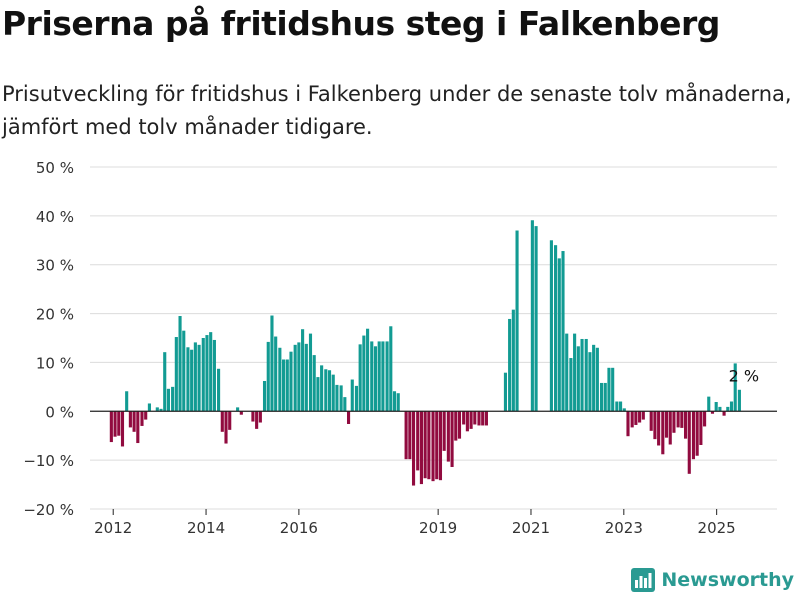 Image resolution: width=800 pixels, height=600 pixels. Describe the element at coordinates (624, 528) in the screenshot. I see `x-tick-label: 2023` at that location.